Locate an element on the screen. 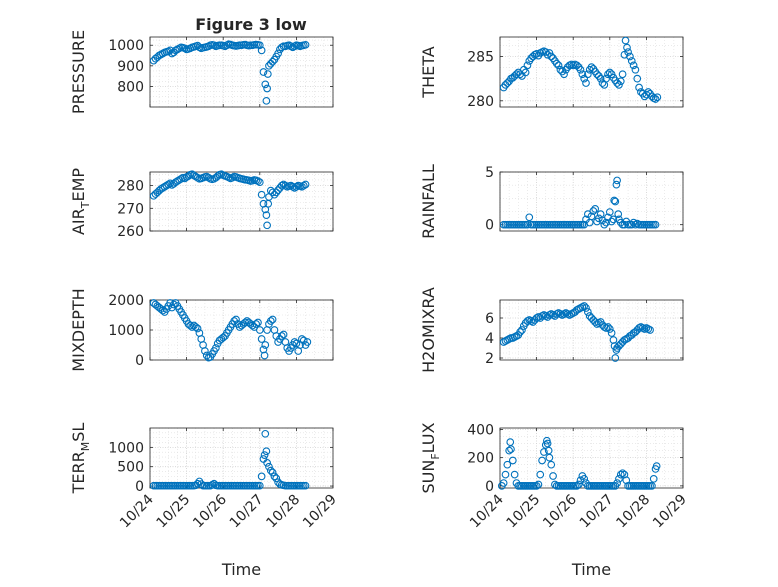 This screenshot has height=587, width=778. y-axis-label: H2OMIXRA is located at coordinates (428, 330).